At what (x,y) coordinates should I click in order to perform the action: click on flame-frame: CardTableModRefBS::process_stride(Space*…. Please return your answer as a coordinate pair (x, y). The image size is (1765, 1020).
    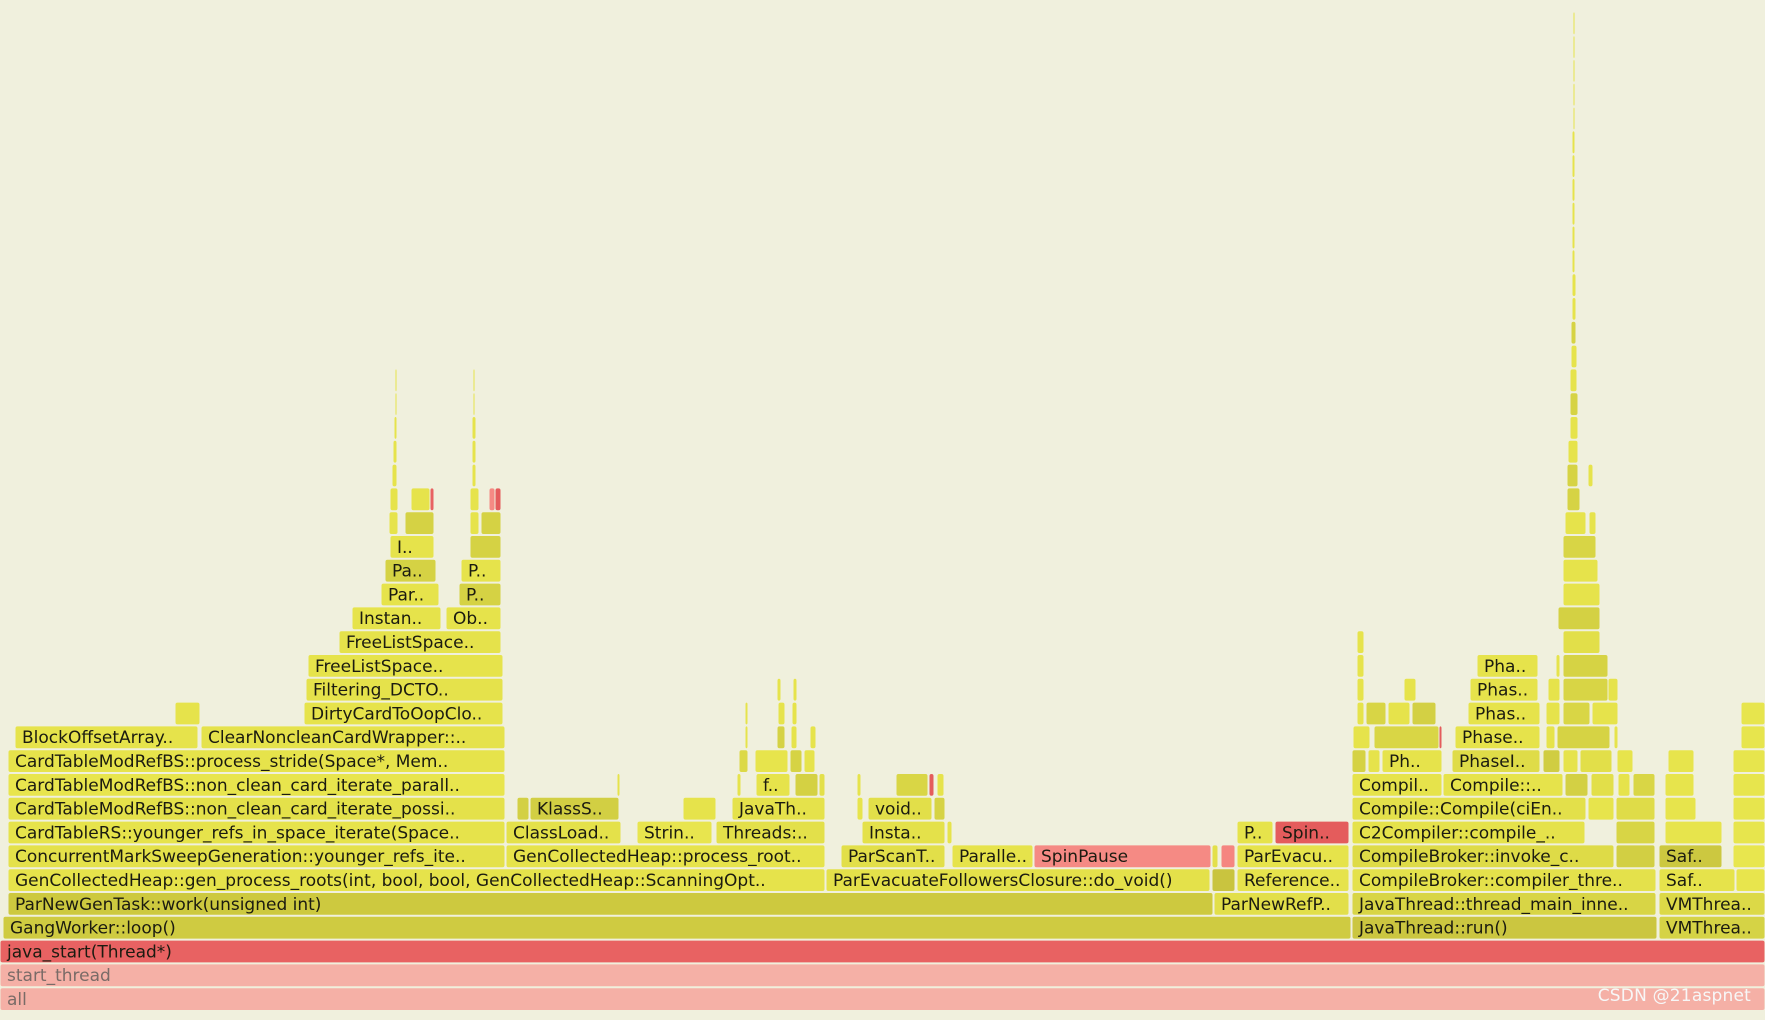
    Looking at the image, I should click on (256, 761).